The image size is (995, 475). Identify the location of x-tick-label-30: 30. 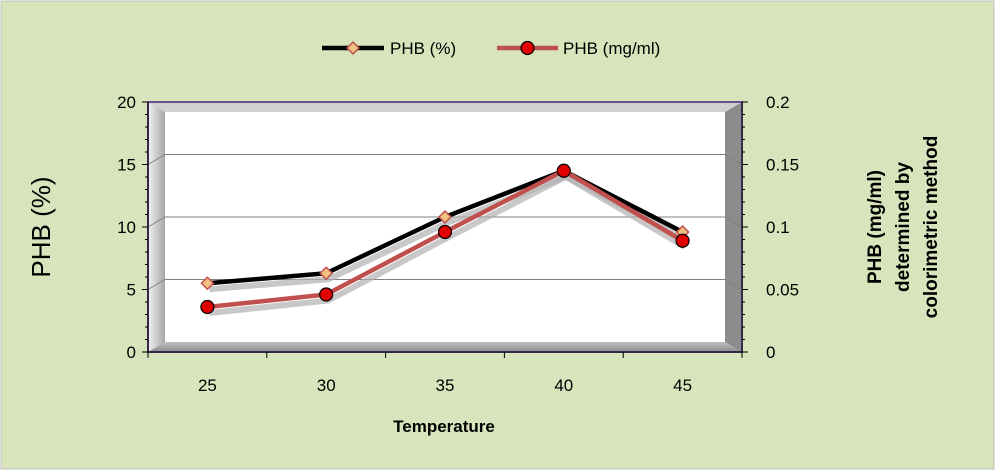
(326, 385).